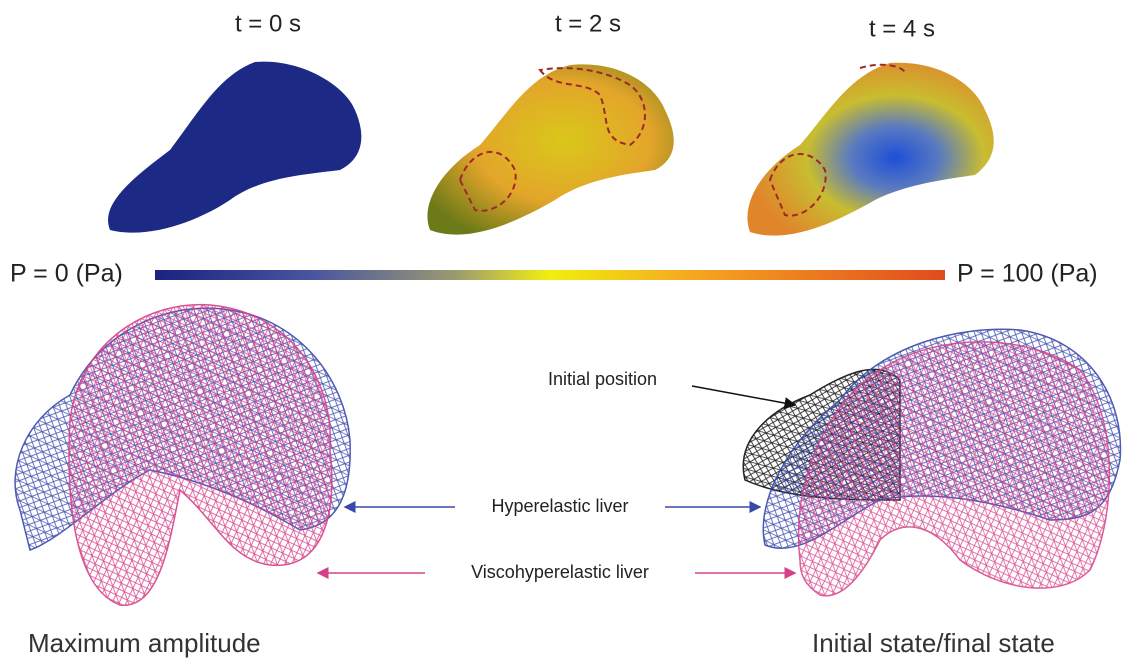 The width and height of the screenshot is (1131, 664). What do you see at coordinates (268, 23) in the screenshot?
I see `time-label: t = 0 s` at bounding box center [268, 23].